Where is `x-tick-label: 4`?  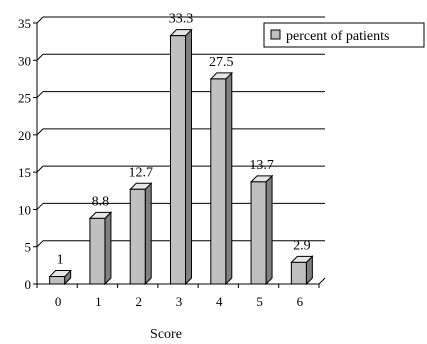
x-tick-label: 4 is located at coordinates (219, 301).